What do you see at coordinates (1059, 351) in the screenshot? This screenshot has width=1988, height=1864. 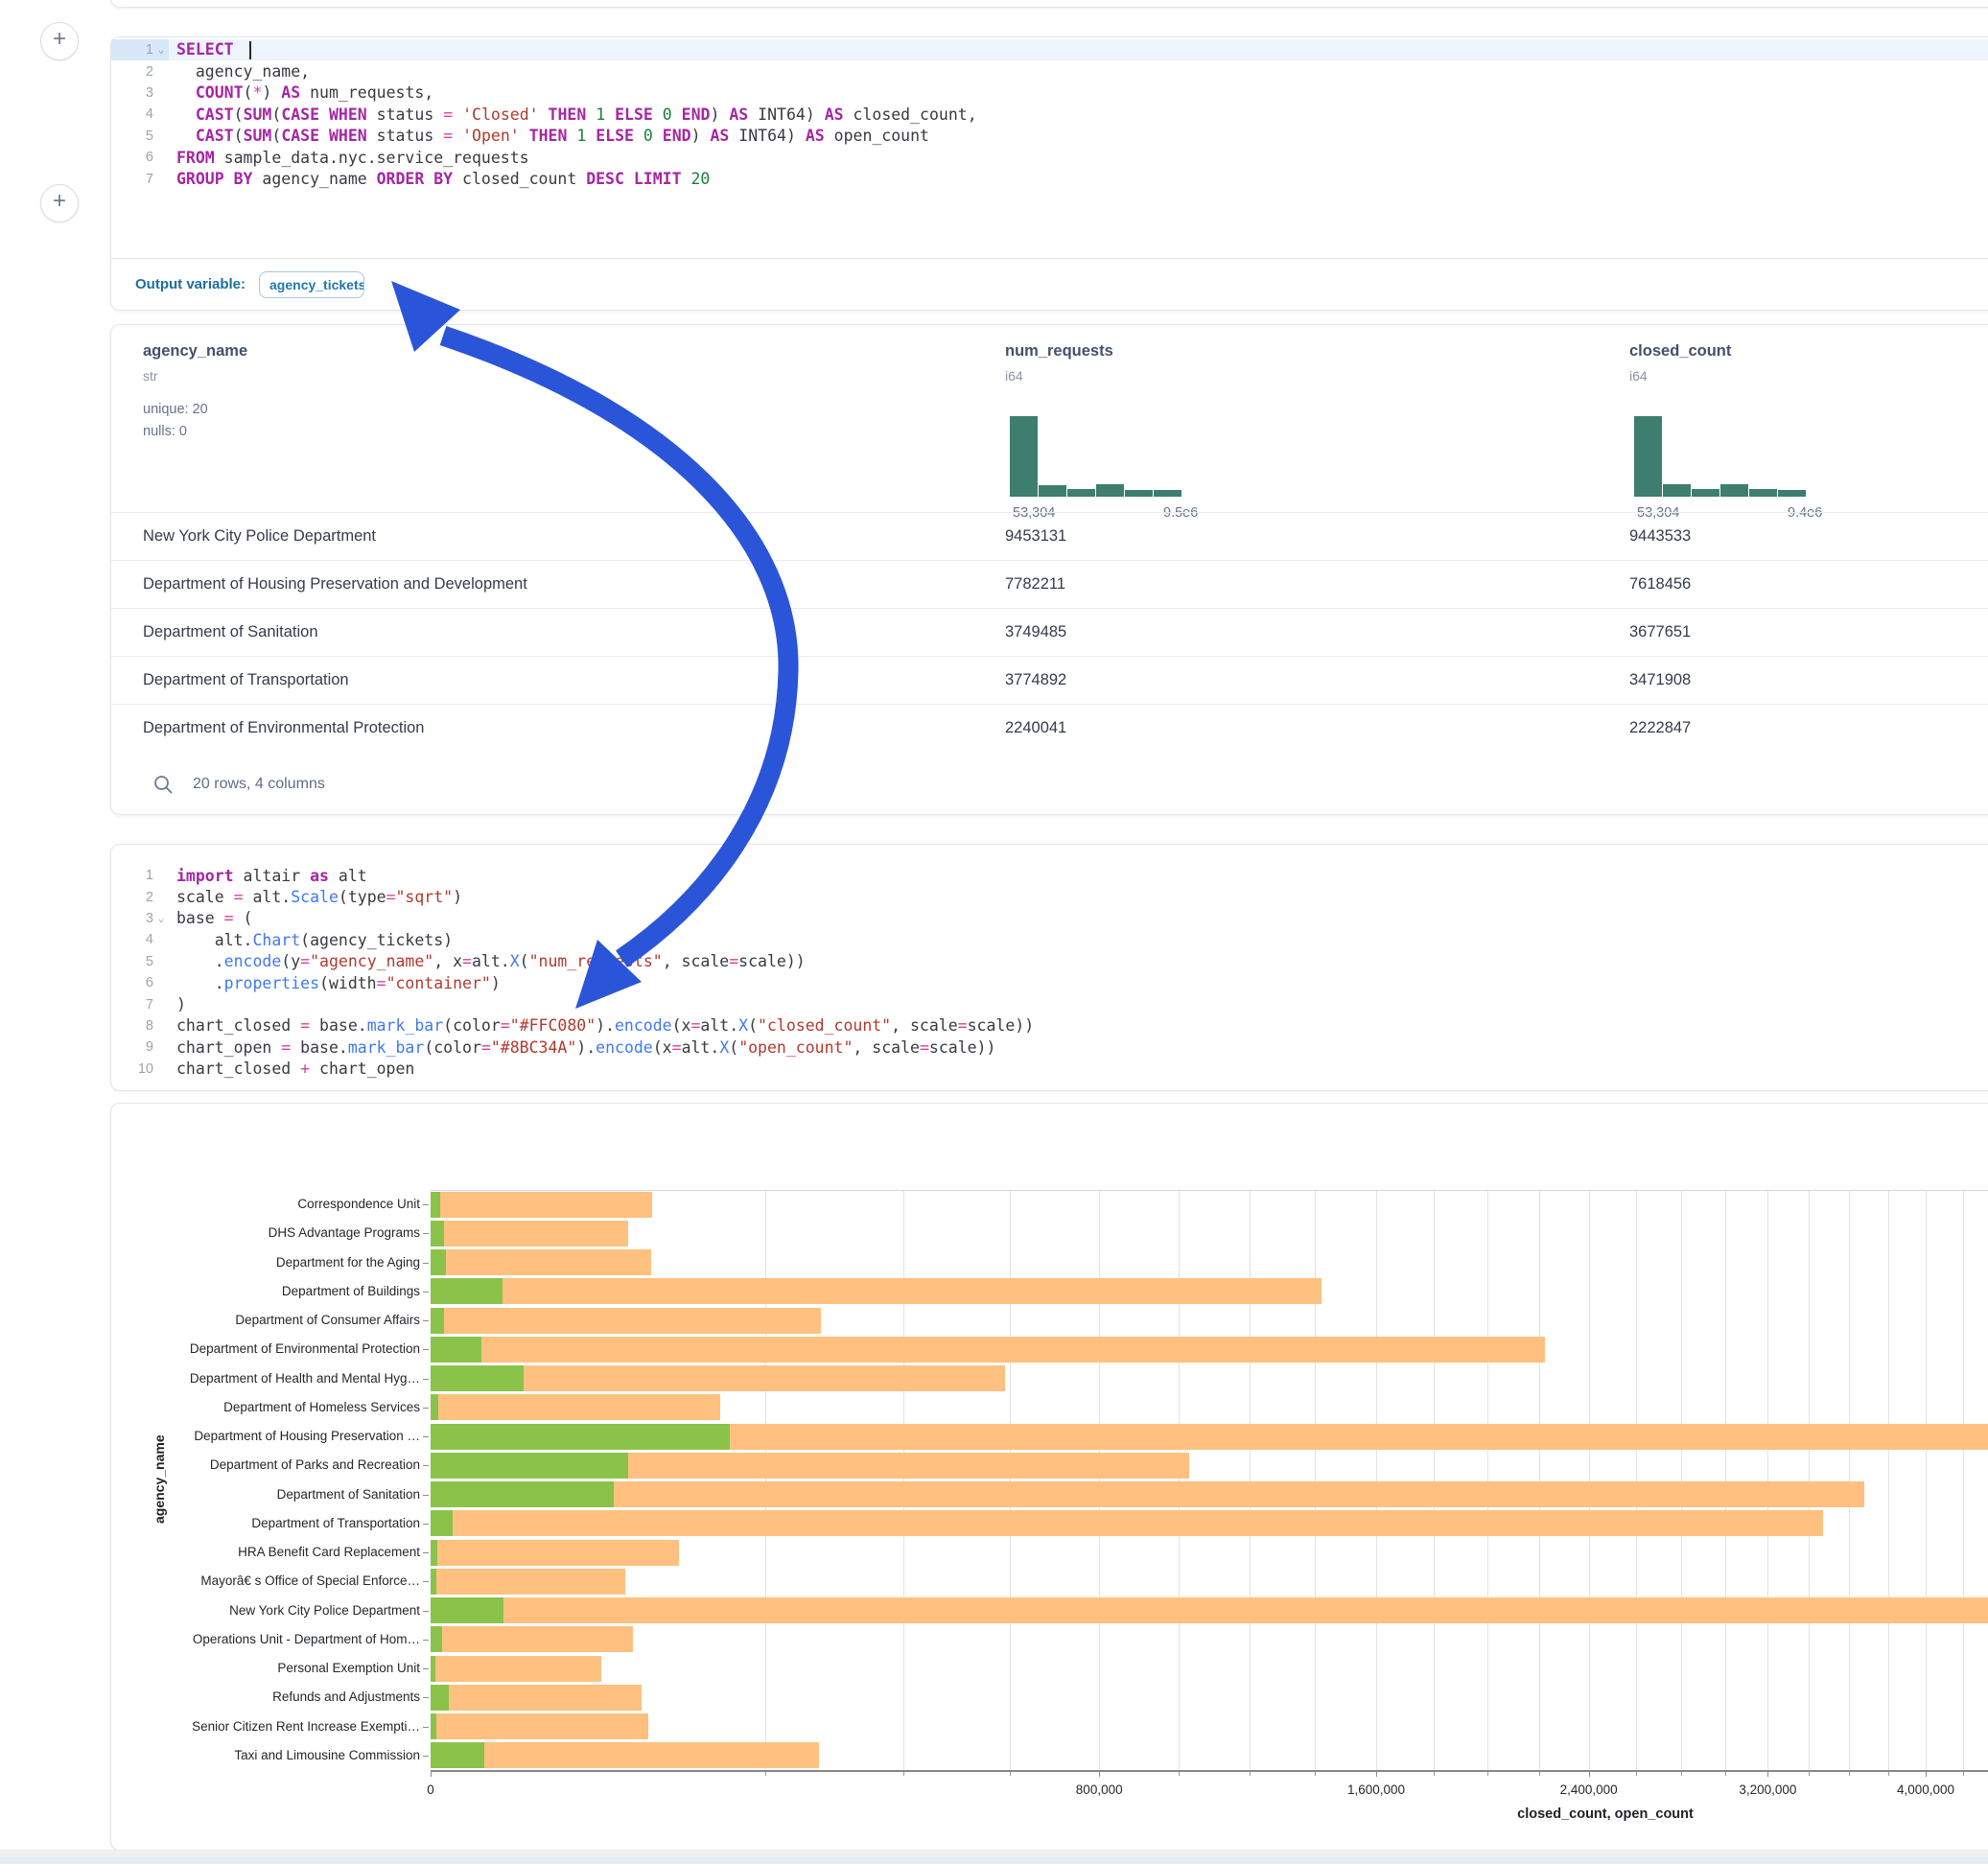 I see `column-header-num_requests: num_requests` at bounding box center [1059, 351].